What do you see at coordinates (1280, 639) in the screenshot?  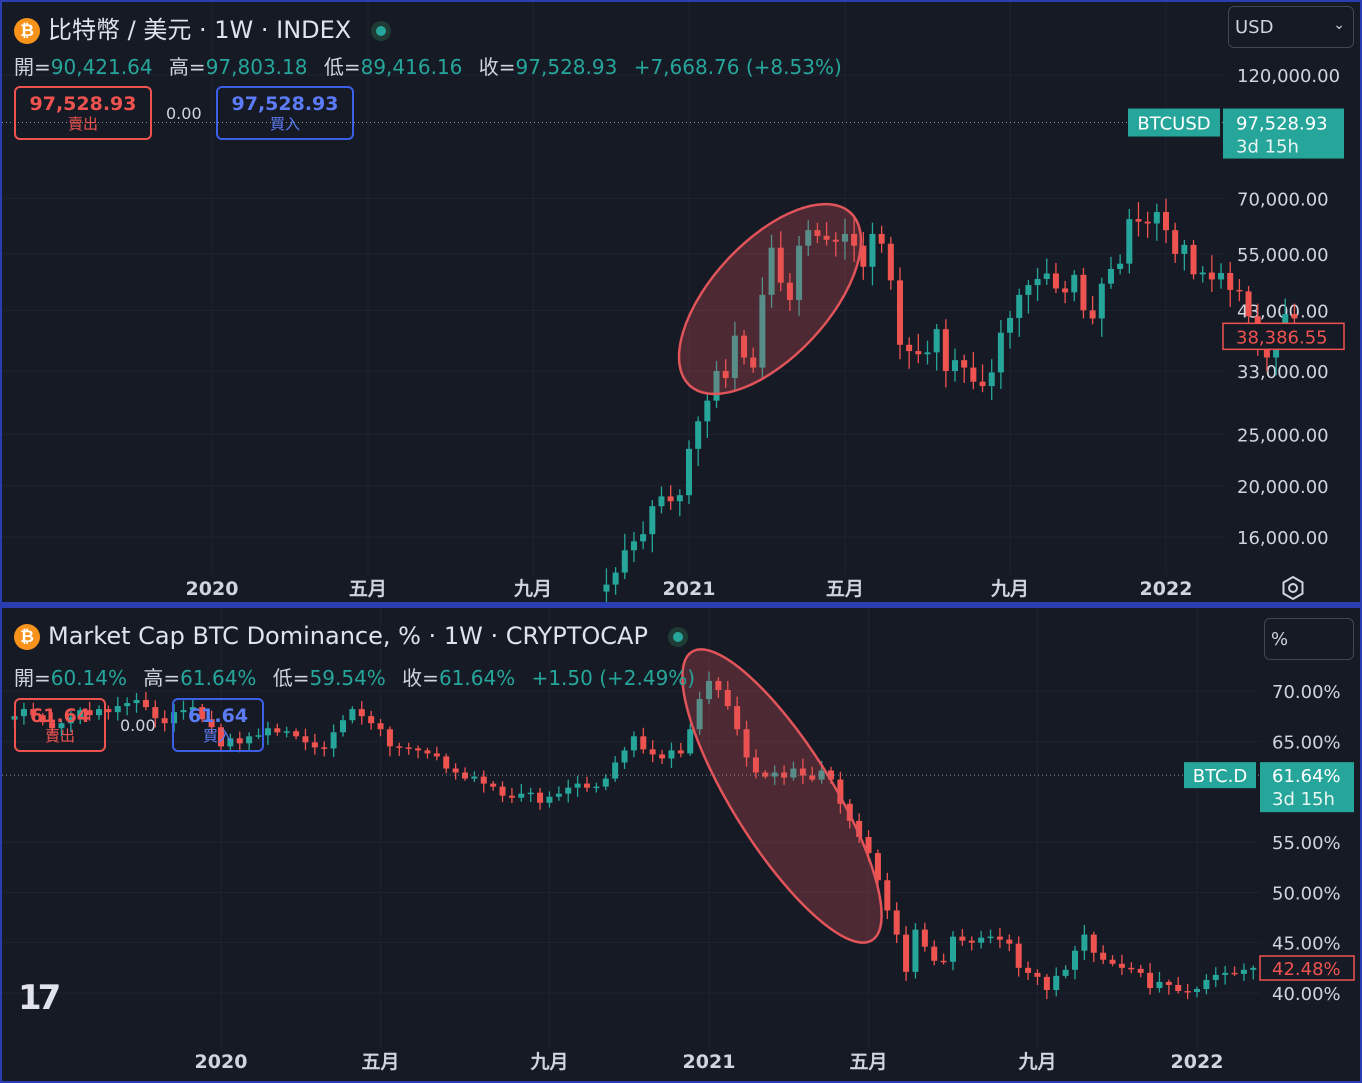 I see `unit-select-value: %` at bounding box center [1280, 639].